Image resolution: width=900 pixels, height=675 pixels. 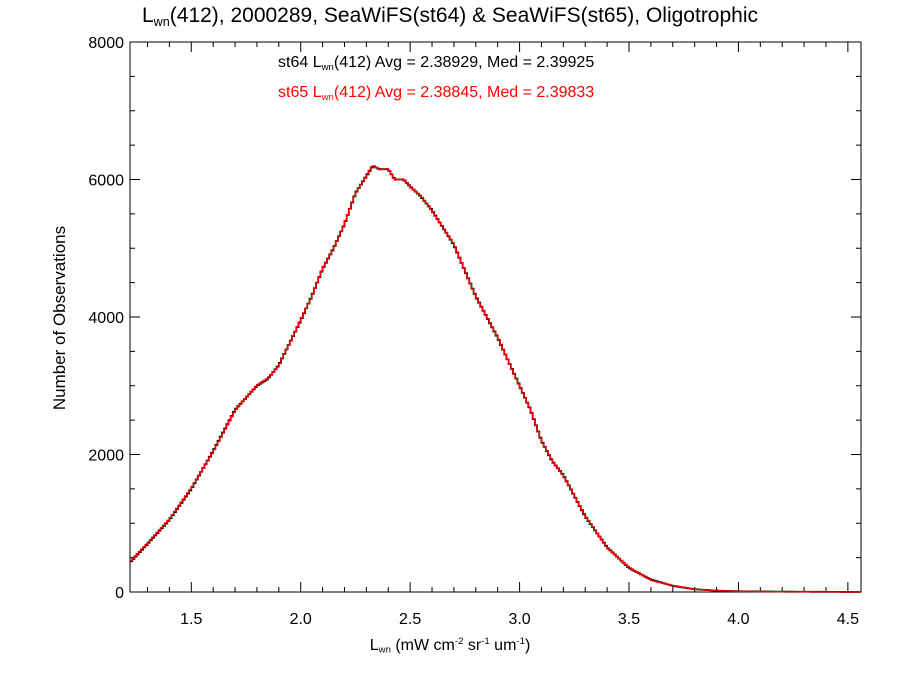 What do you see at coordinates (519, 619) in the screenshot?
I see `x-tick-label: 3.0` at bounding box center [519, 619].